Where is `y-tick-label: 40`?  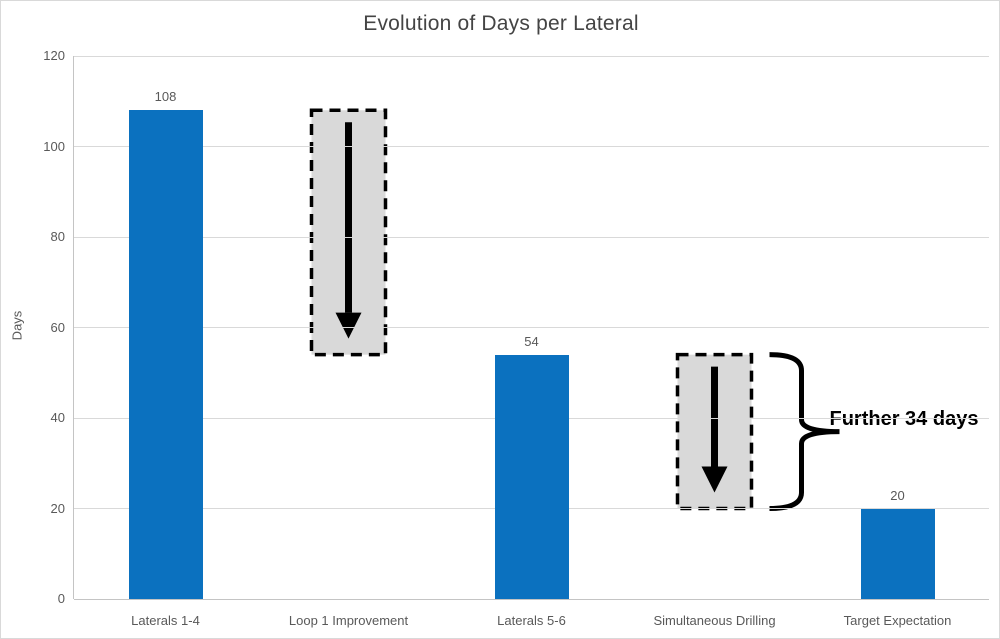 y-tick-label: 40 is located at coordinates (57, 417).